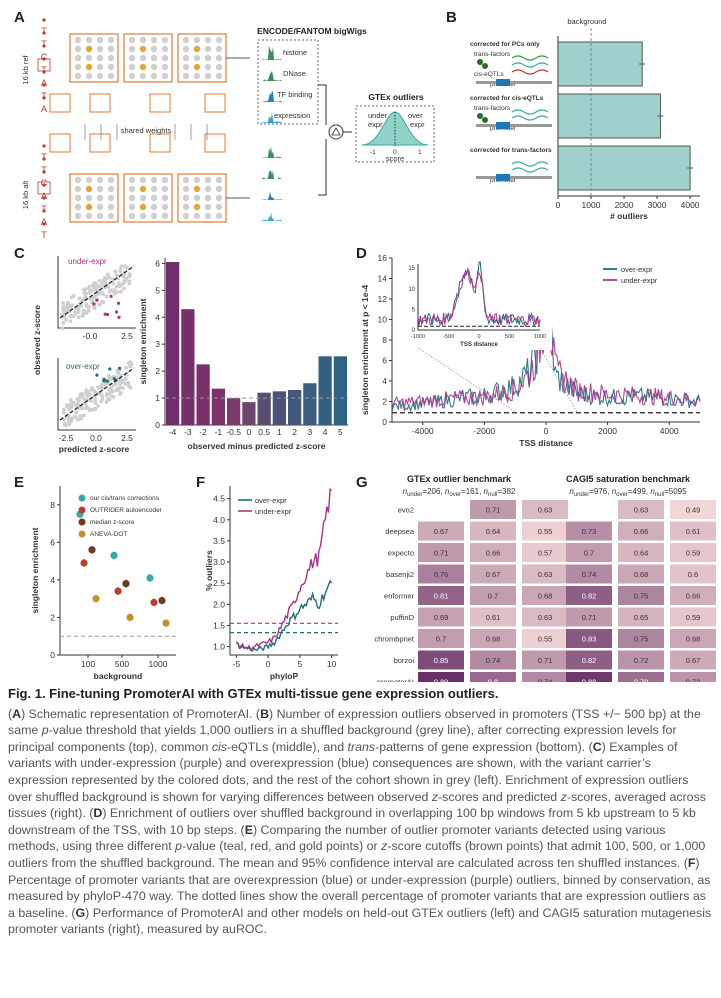 This screenshot has width=721, height=998. I want to click on panel-a-letter: A, so click(19, 17).